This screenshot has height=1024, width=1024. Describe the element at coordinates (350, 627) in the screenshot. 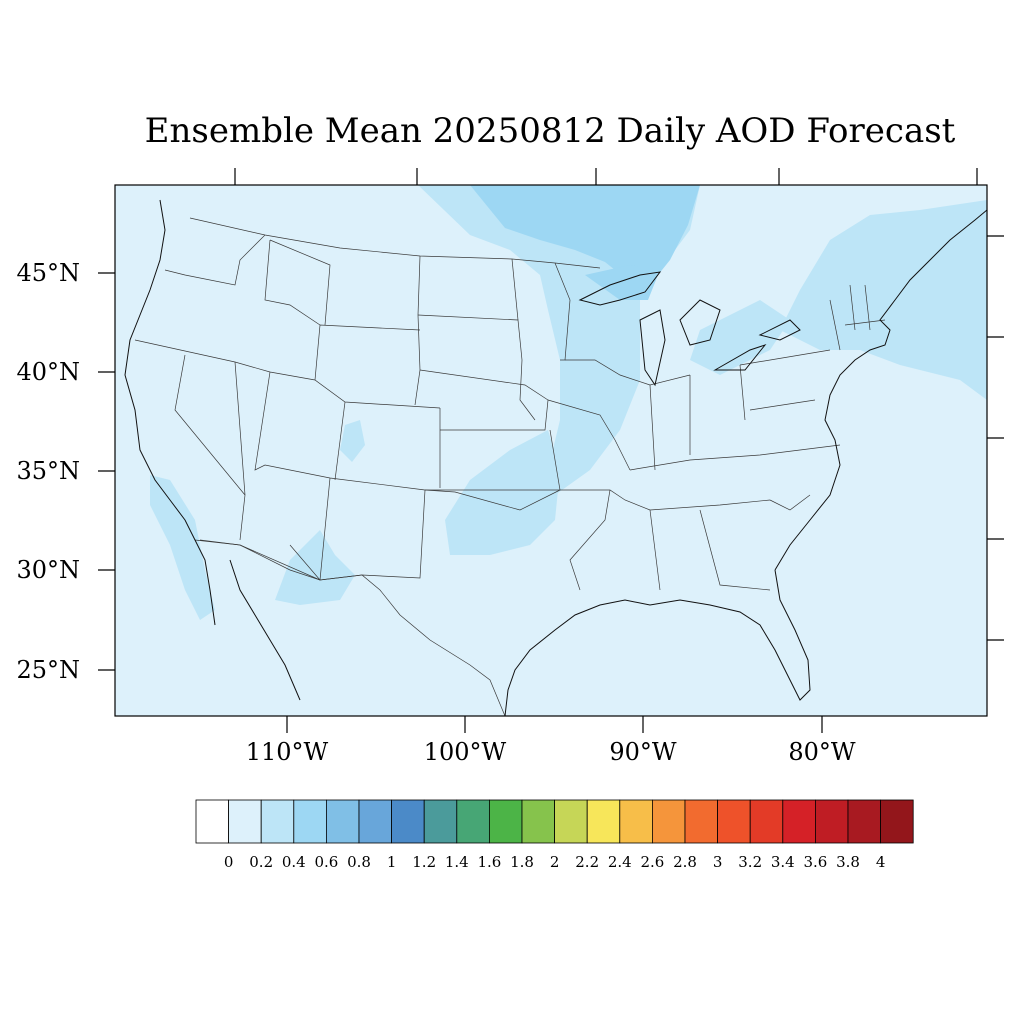

I see `mexico-border` at that location.